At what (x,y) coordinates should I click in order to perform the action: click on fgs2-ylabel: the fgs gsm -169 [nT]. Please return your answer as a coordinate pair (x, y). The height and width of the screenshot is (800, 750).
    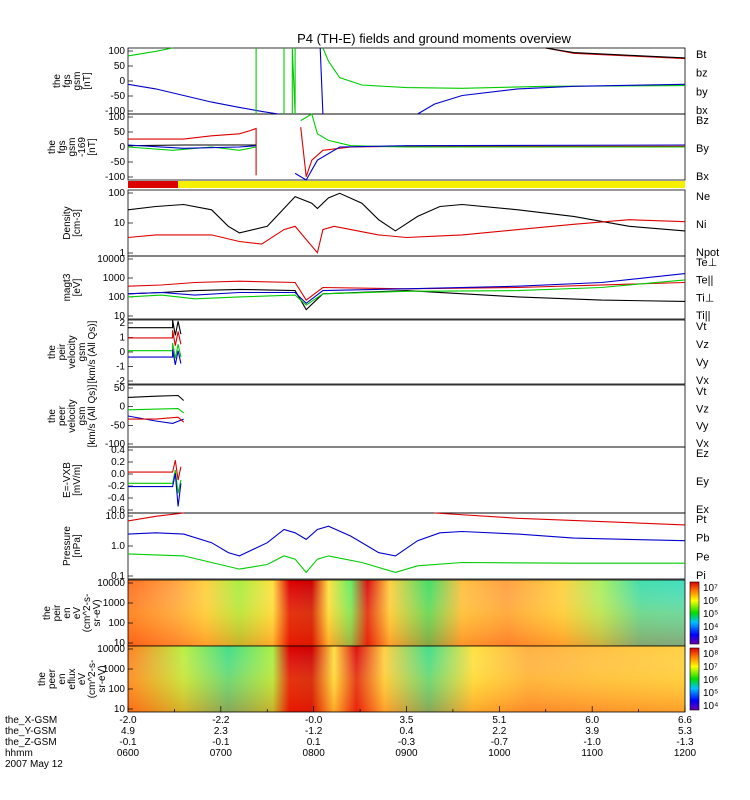
    Looking at the image, I should click on (72, 147).